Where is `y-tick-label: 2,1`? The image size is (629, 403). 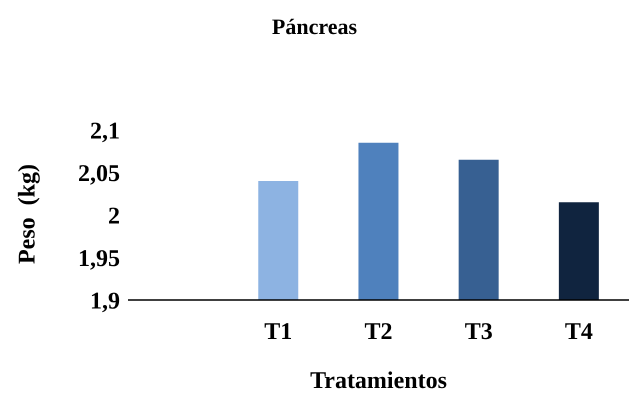
y-tick-label: 2,1 is located at coordinates (105, 131).